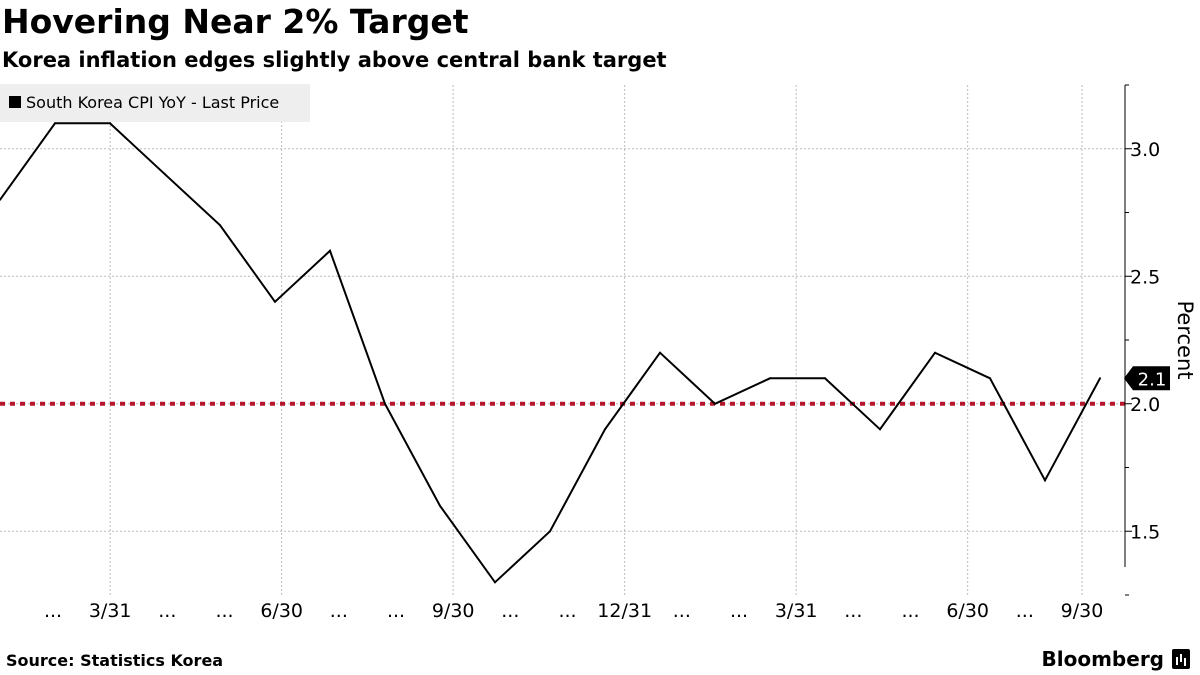  I want to click on y-tick-labels: 1.5 2.0 2.5 3.0, so click(1145, 341).